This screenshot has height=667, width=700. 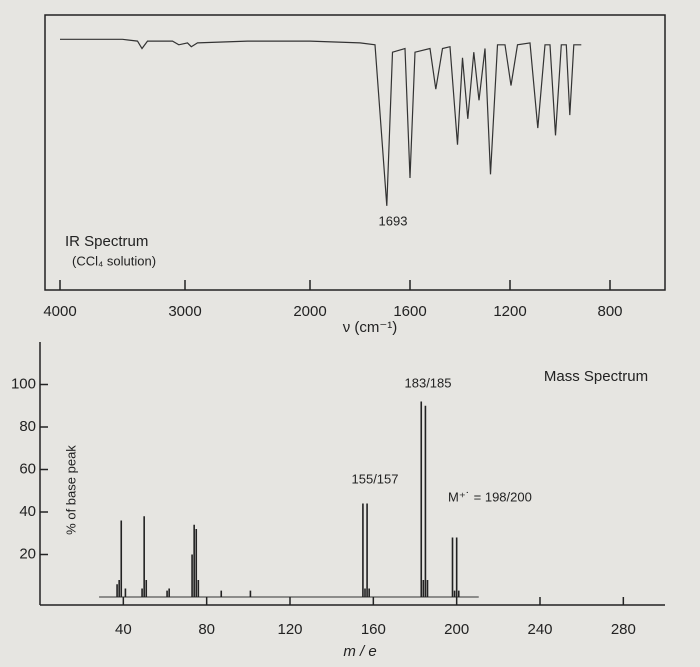 What do you see at coordinates (596, 376) in the screenshot?
I see `ms-title: Mass Spectrum` at bounding box center [596, 376].